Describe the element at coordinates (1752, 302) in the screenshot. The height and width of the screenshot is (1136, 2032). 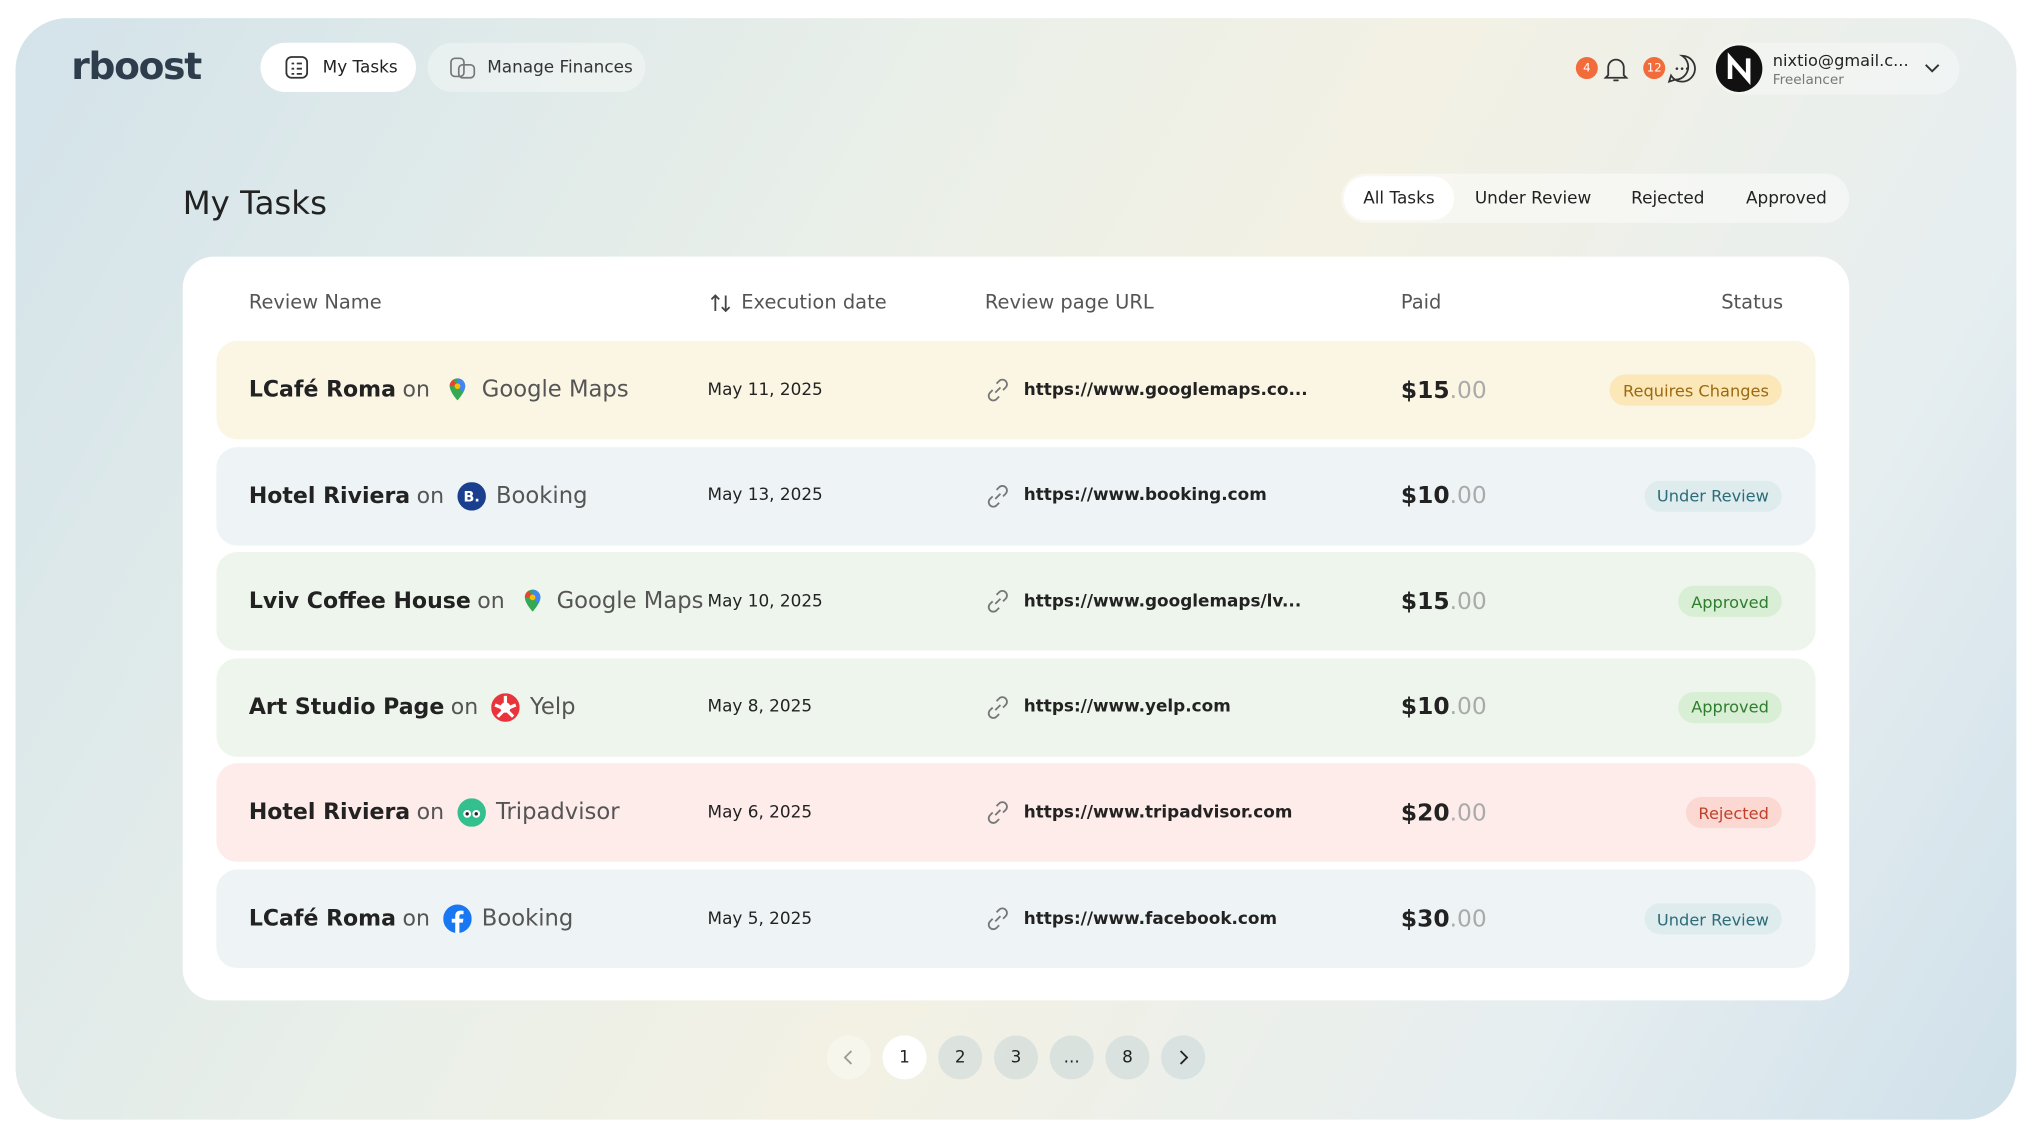
I see `column-header: Status` at that location.